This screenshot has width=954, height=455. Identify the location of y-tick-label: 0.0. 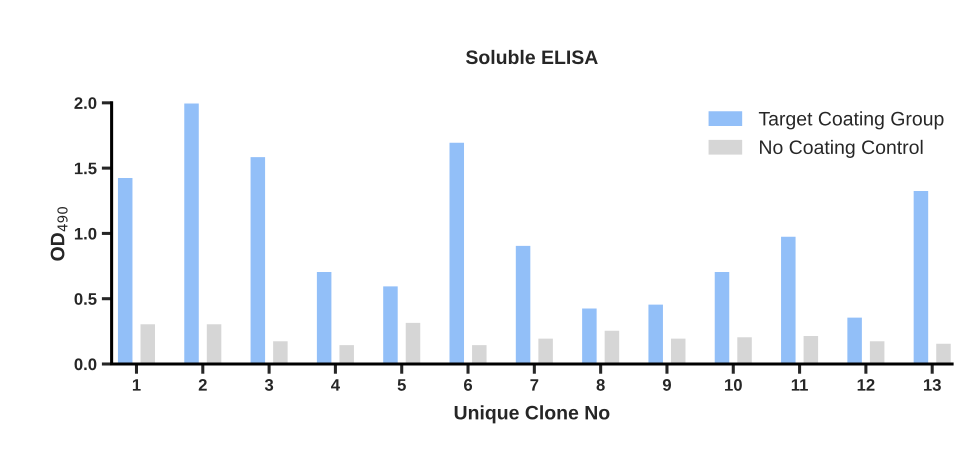
(85, 364).